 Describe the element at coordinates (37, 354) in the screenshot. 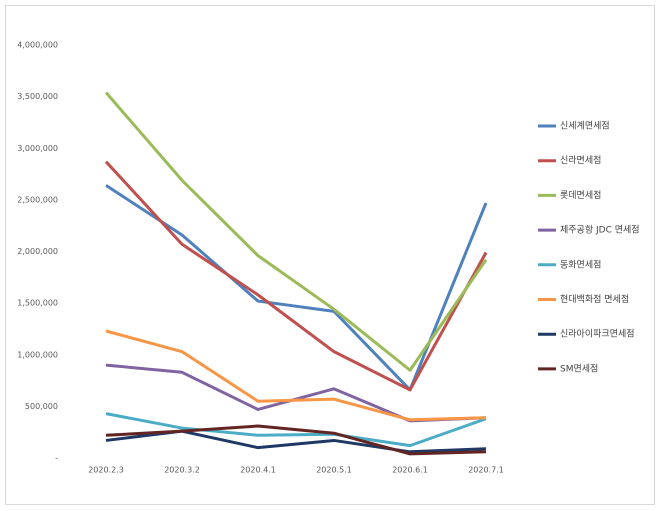

I see `y-tick-label: 1,000,000` at that location.